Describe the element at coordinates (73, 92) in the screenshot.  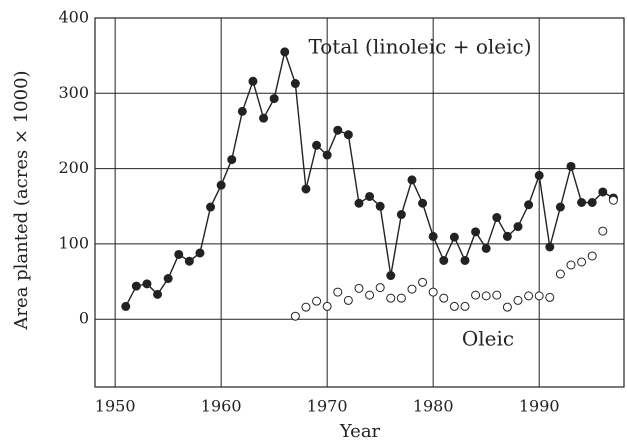
I see `y-tick-label: 300` at that location.